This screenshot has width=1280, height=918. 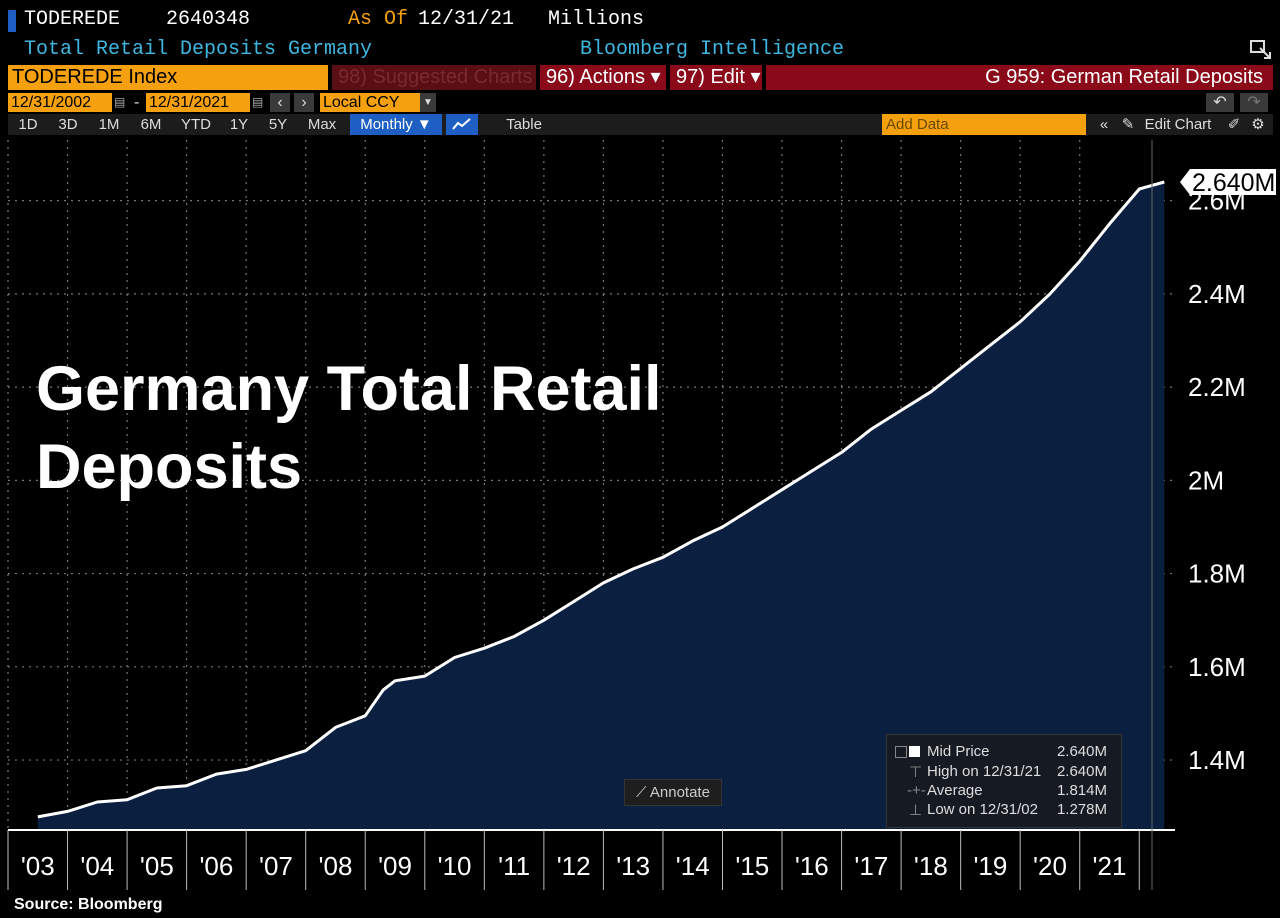 I want to click on gear-icon: ⚙, so click(x=1258, y=124).